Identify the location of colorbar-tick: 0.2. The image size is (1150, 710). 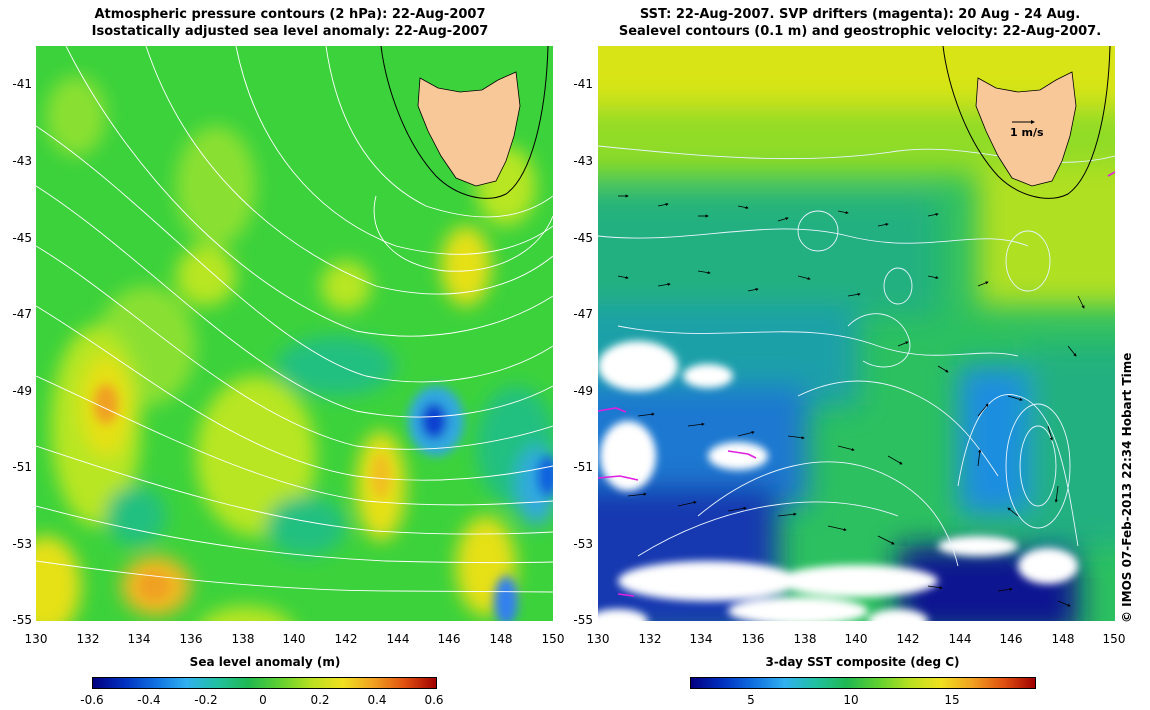
(320, 700).